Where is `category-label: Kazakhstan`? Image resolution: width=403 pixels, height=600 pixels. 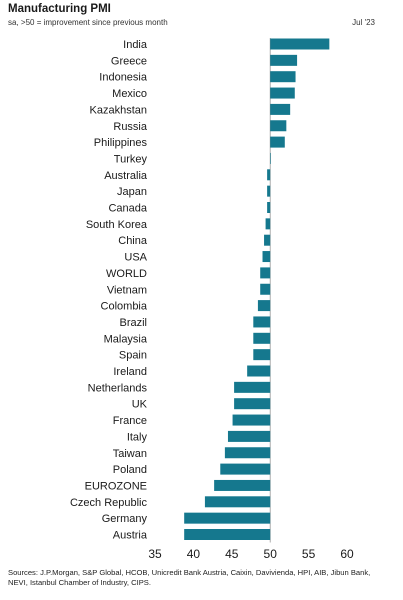 category-label: Kazakhstan is located at coordinates (118, 110).